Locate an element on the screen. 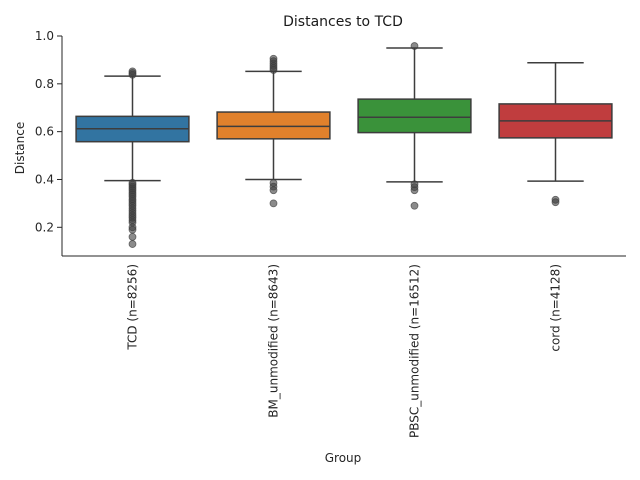 The width and height of the screenshot is (640, 480). x-tick-label: cord (n=4128) is located at coordinates (556, 308).